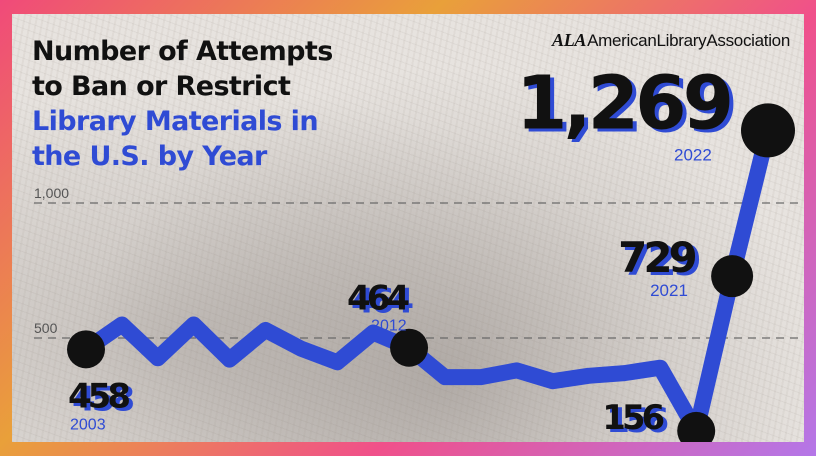 Image resolution: width=816 pixels, height=456 pixels. Describe the element at coordinates (656, 257) in the screenshot. I see `value-label-2021: 729` at that location.